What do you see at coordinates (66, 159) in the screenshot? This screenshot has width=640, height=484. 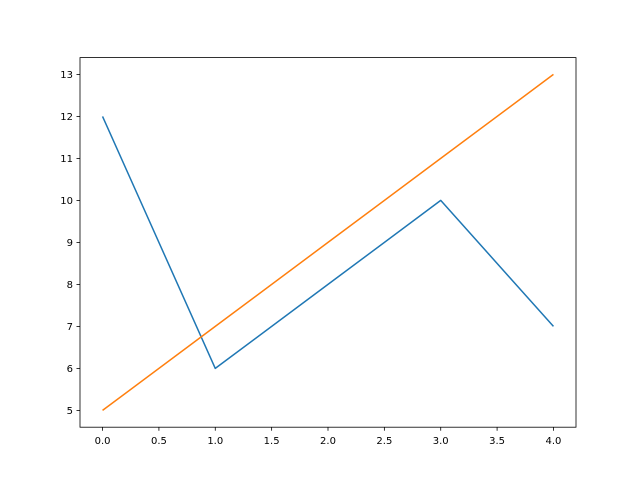 I see `y-tick-label: 11` at bounding box center [66, 159].